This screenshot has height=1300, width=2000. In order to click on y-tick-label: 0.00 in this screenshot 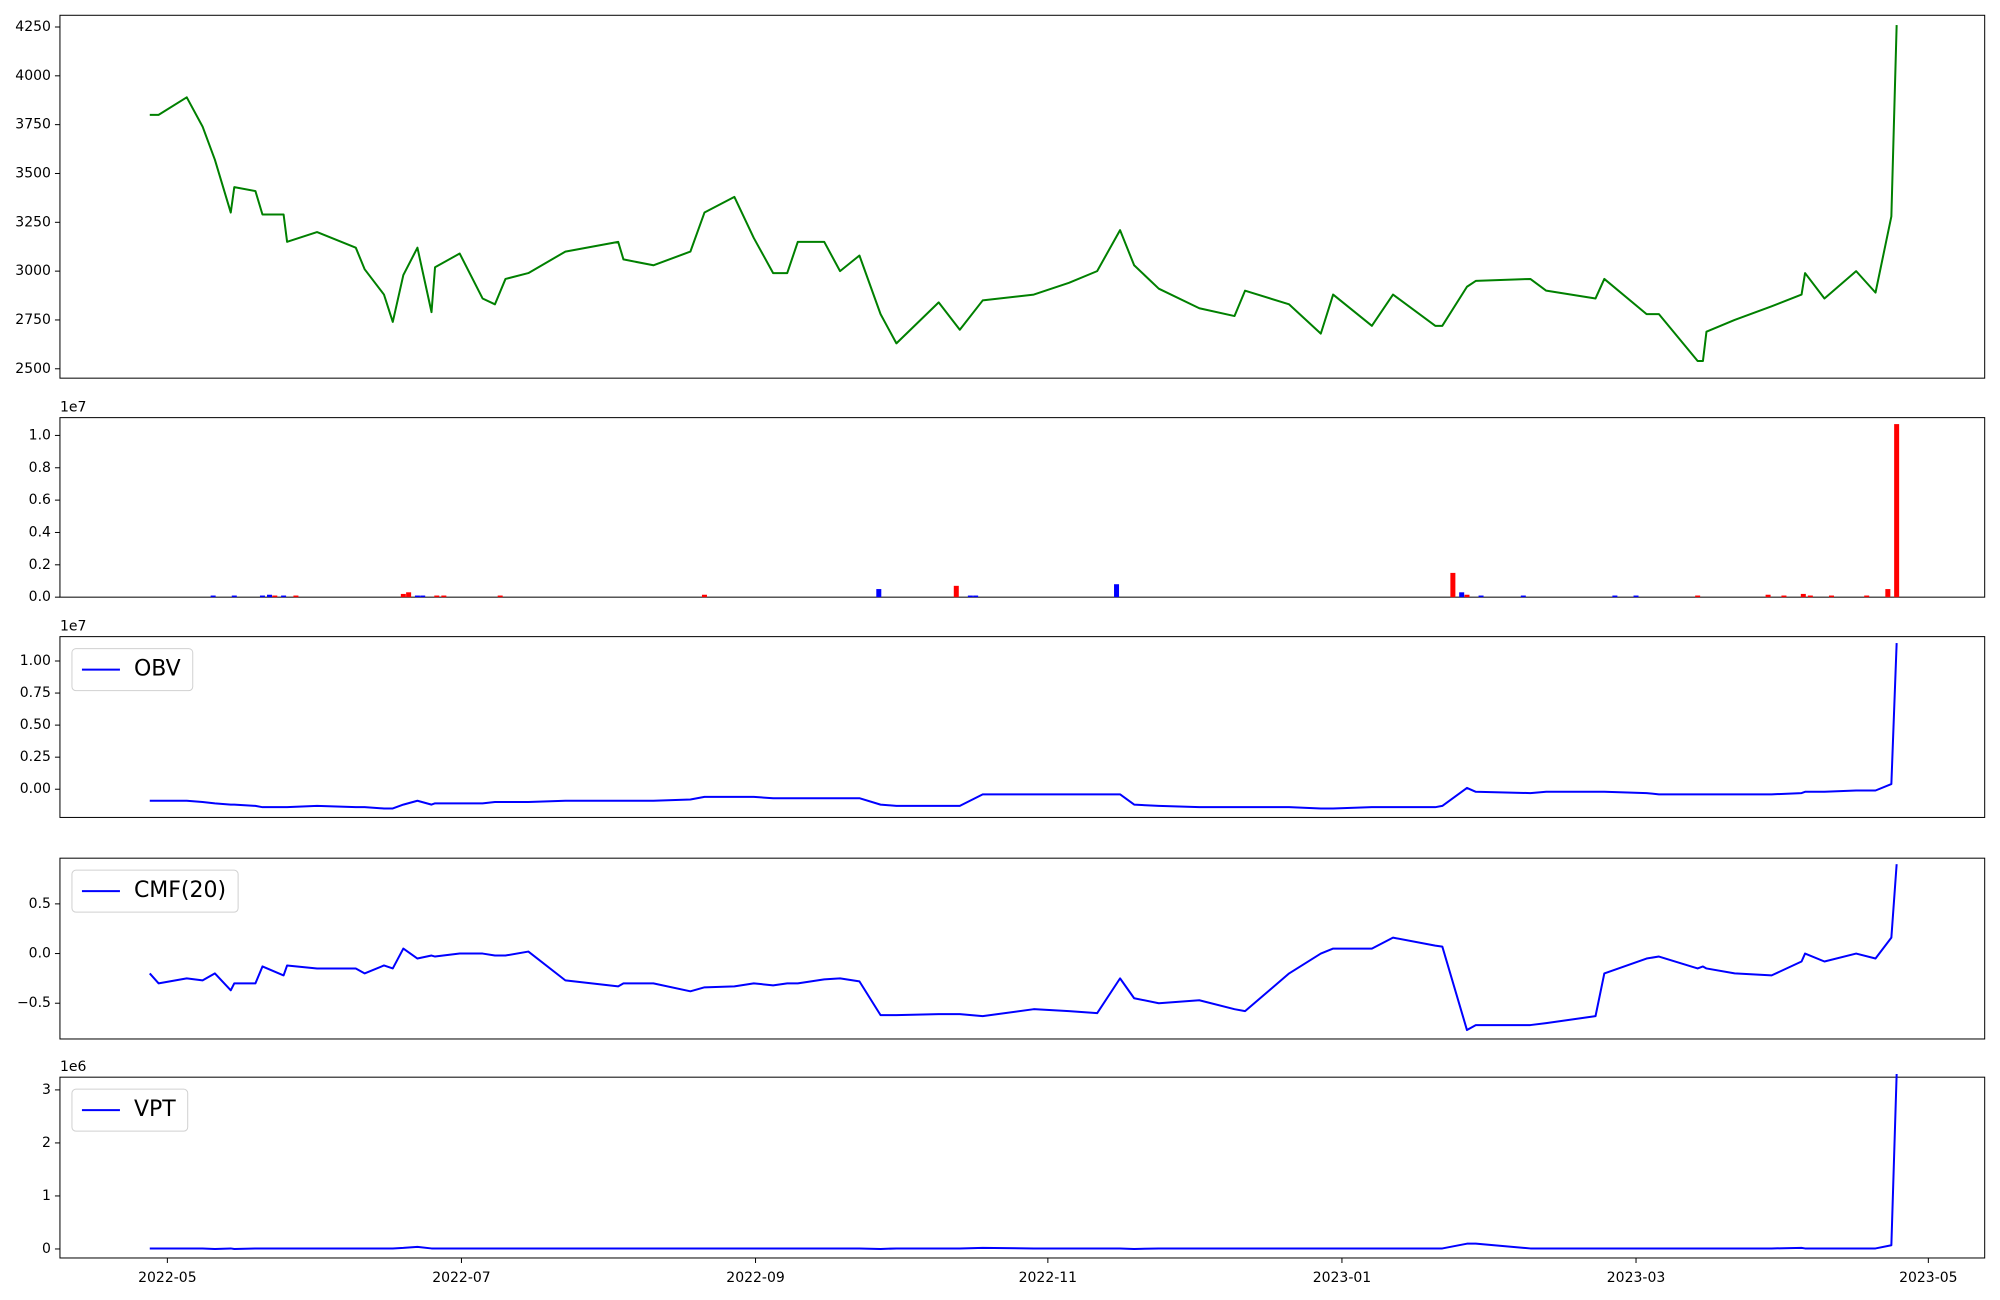, I will do `click(35, 789)`.